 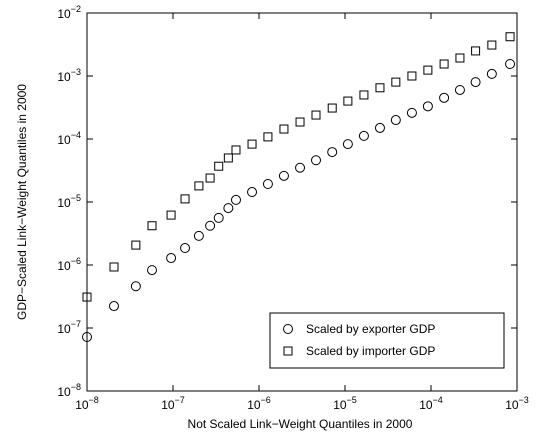 What do you see at coordinates (431, 403) in the screenshot?
I see `x-tick-label: 10⁻⁴` at bounding box center [431, 403].